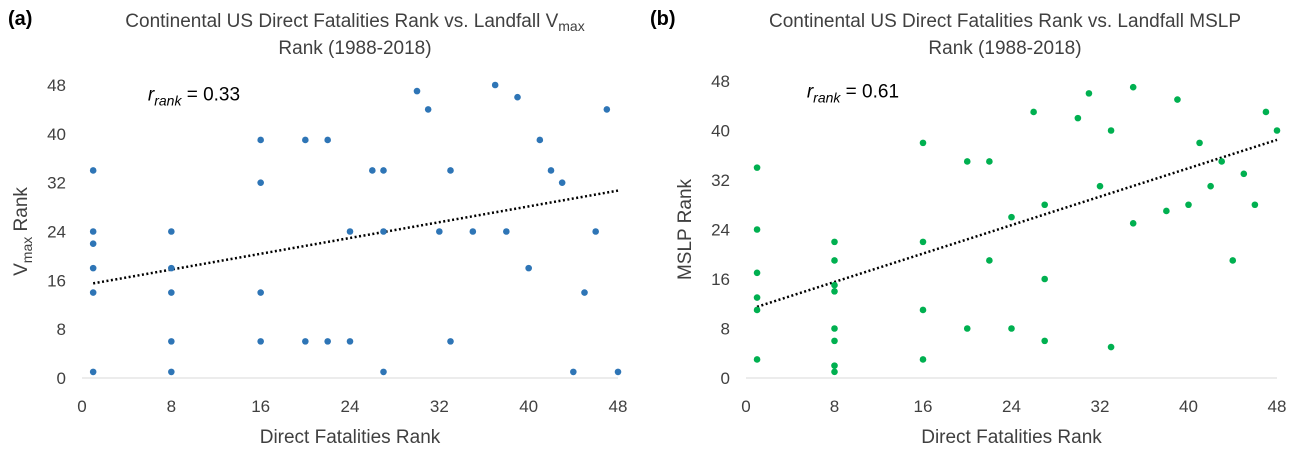 The height and width of the screenshot is (452, 1299). I want to click on y-axis-label-main: MSLP Rank, so click(685, 229).